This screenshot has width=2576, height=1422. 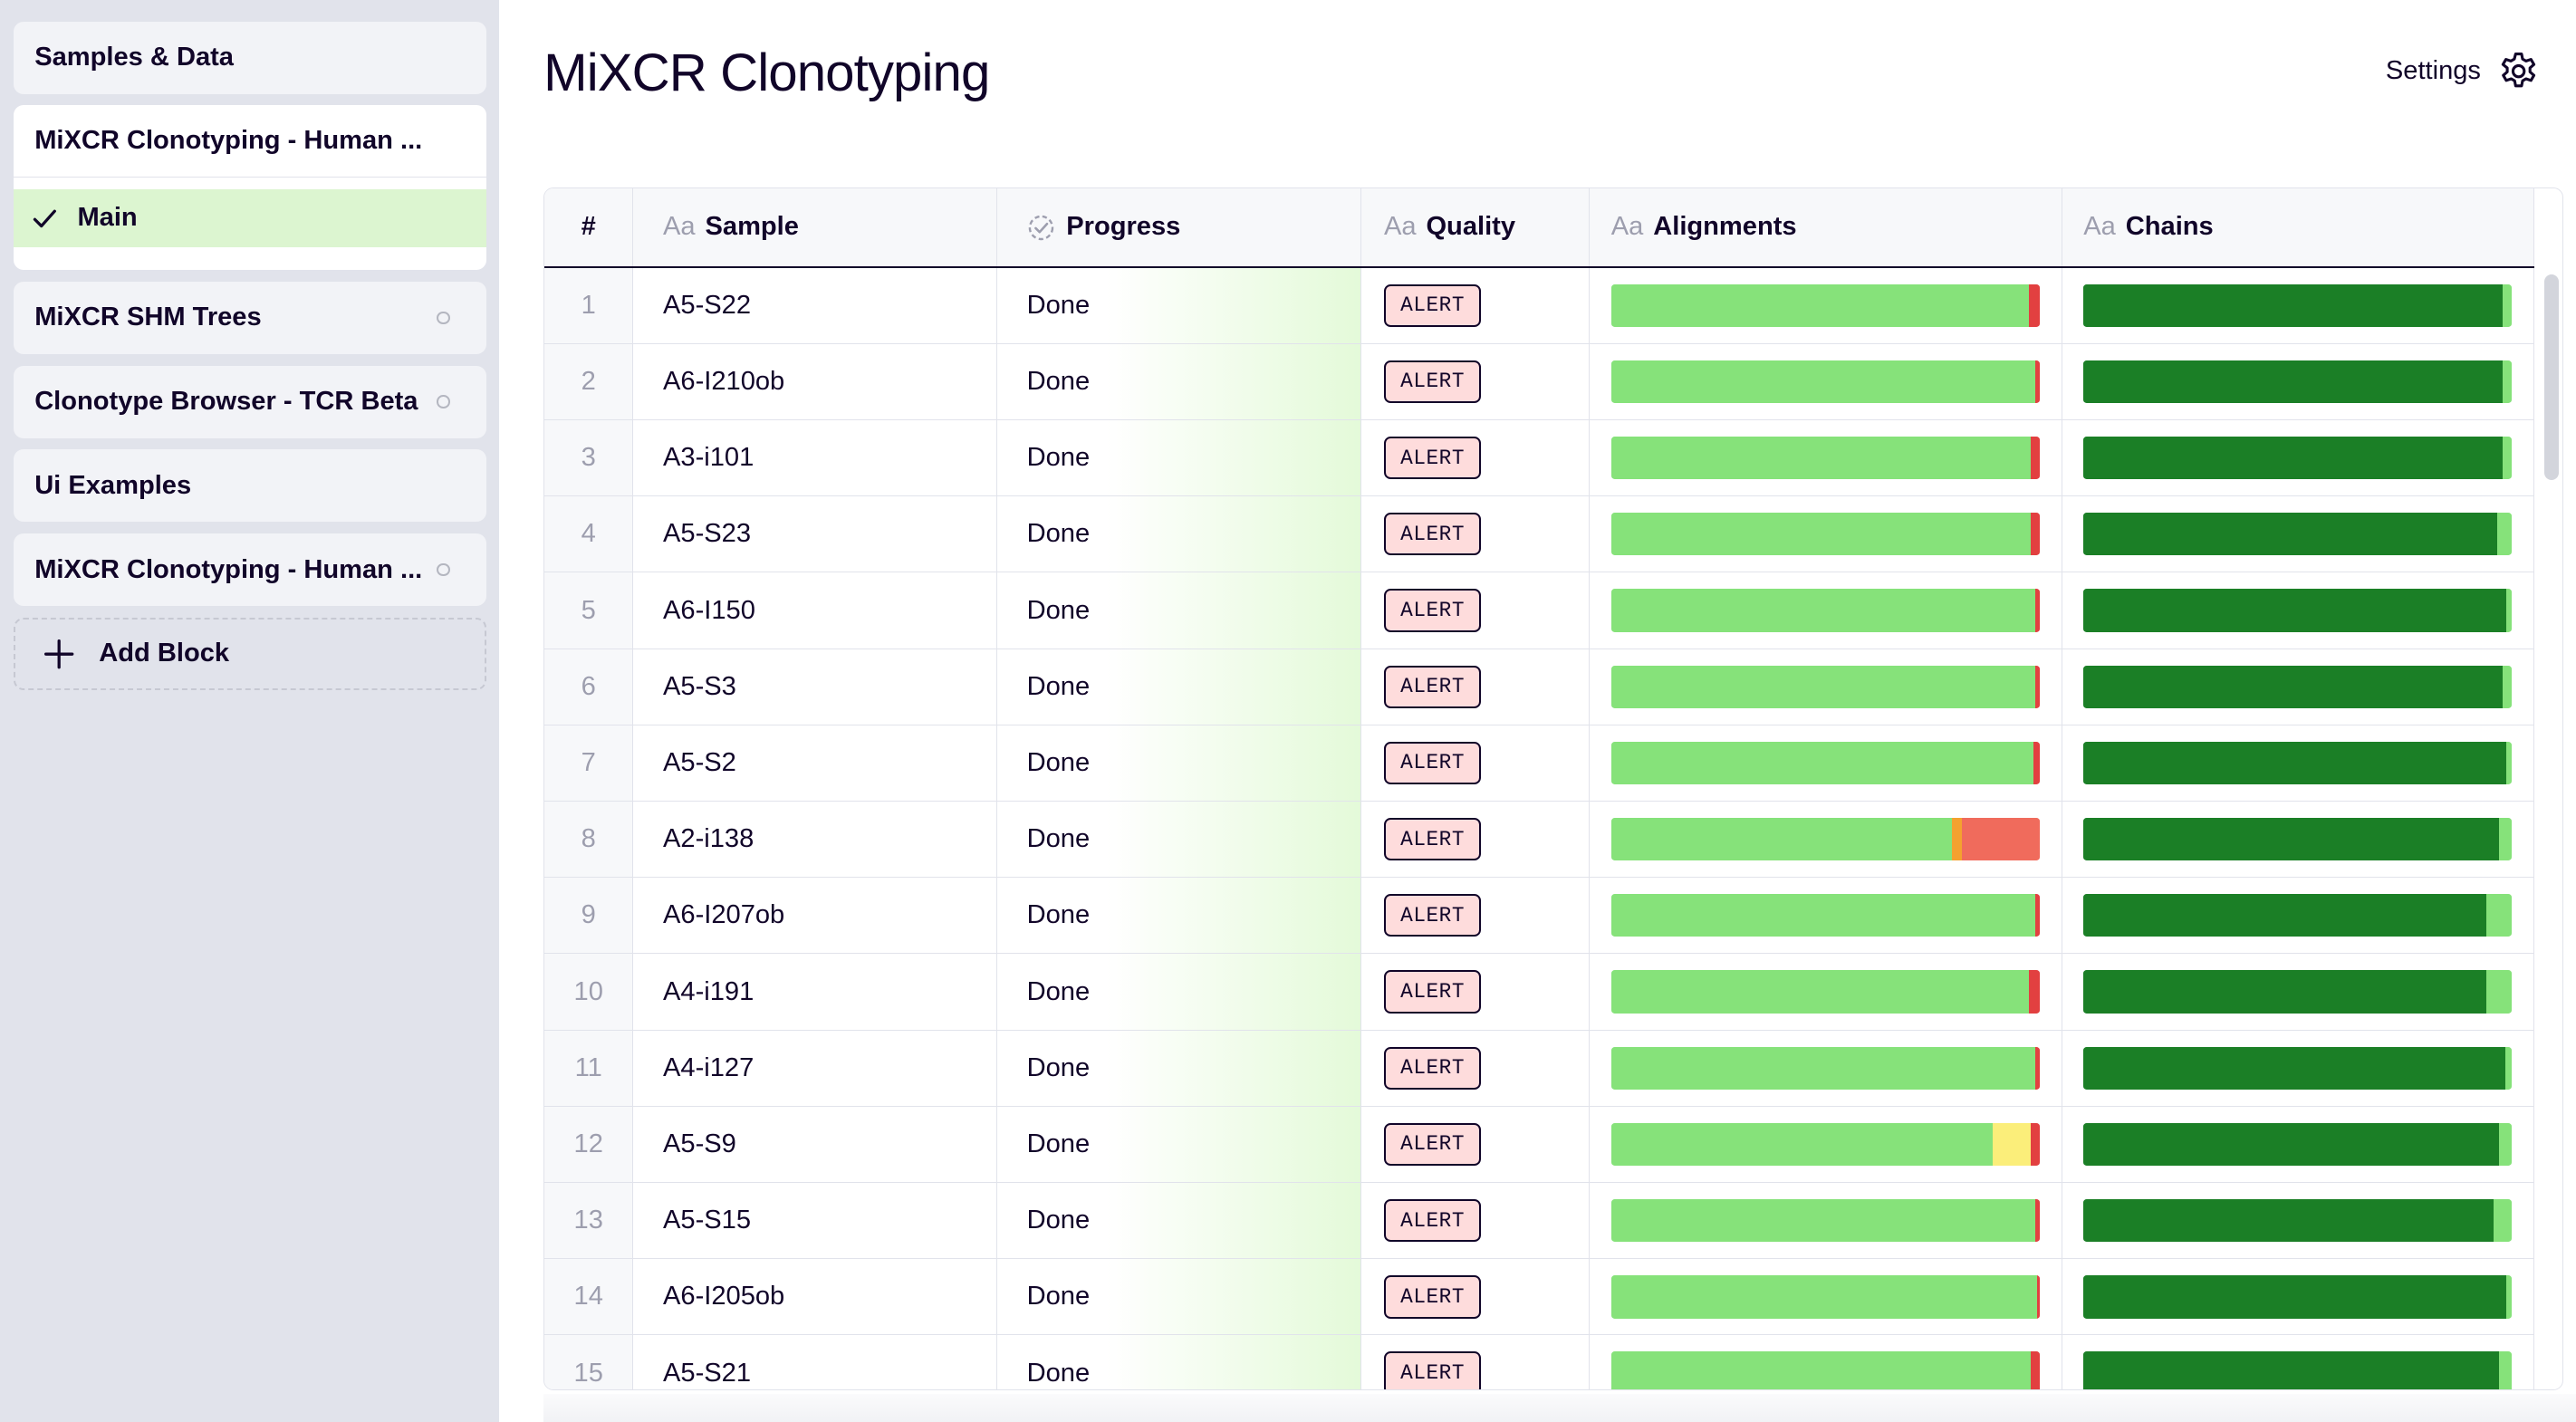 What do you see at coordinates (1539, 1221) in the screenshot?
I see `table-row: 13 A5-S15 Done ALERT` at bounding box center [1539, 1221].